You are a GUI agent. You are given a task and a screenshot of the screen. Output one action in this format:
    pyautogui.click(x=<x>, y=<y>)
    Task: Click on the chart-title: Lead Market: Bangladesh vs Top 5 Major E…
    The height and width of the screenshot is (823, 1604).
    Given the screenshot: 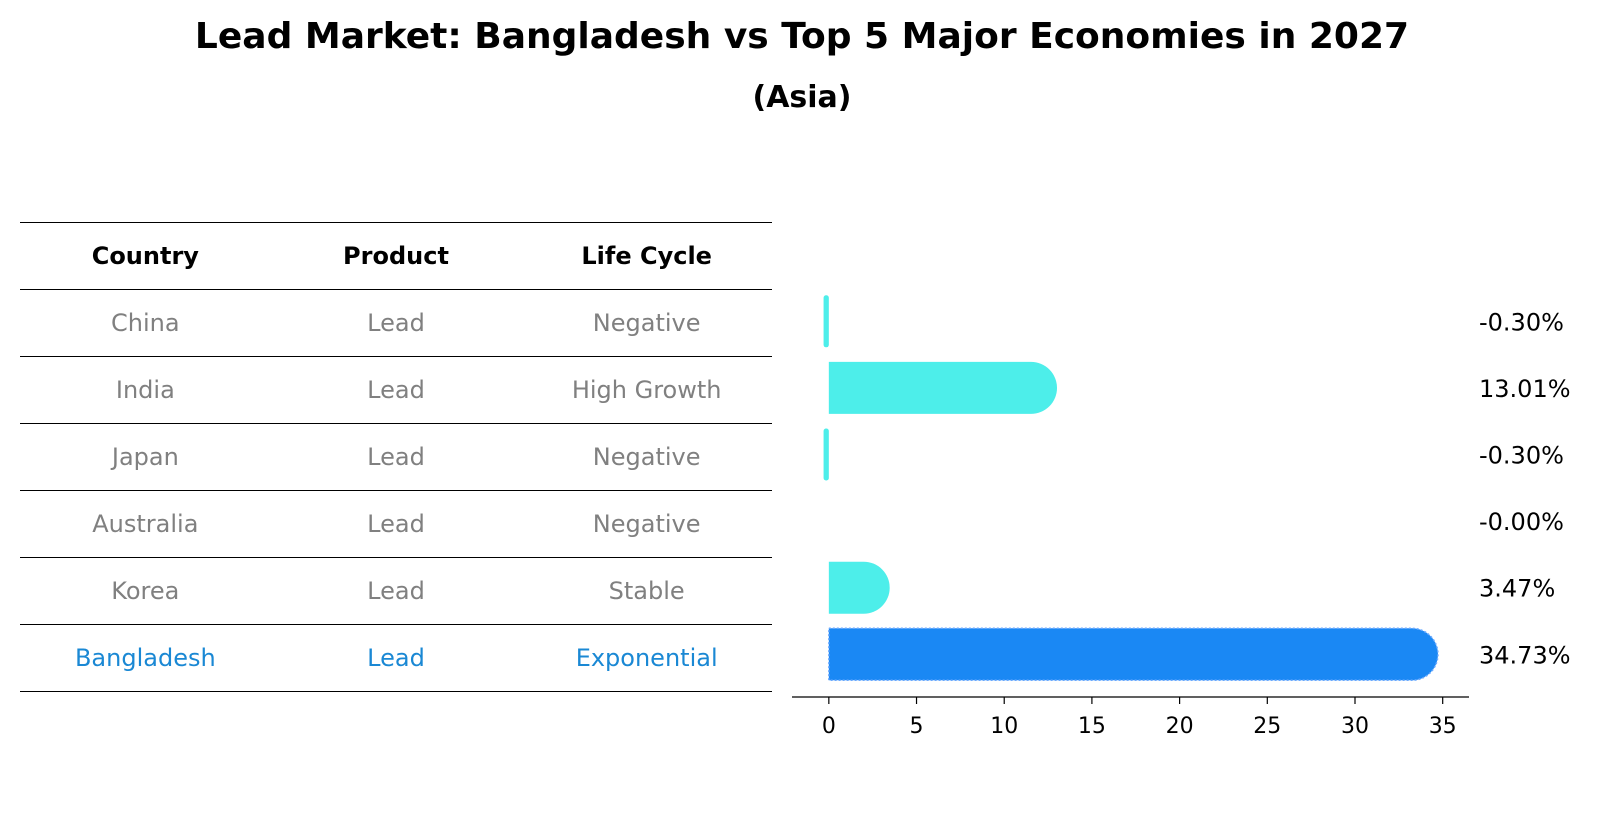 What is the action you would take?
    pyautogui.click(x=802, y=36)
    